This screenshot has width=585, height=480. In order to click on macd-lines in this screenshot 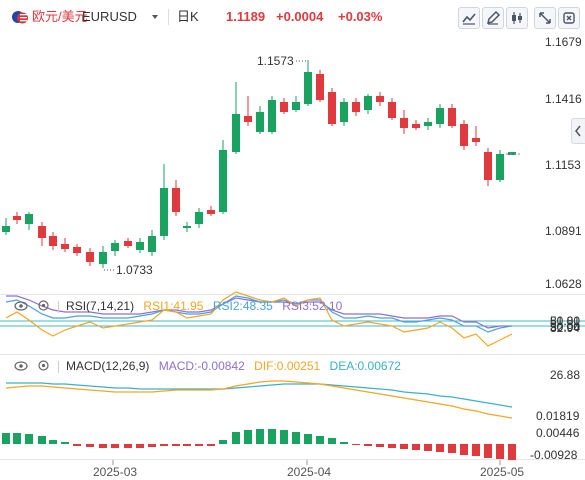, I will do `click(259, 399)`.